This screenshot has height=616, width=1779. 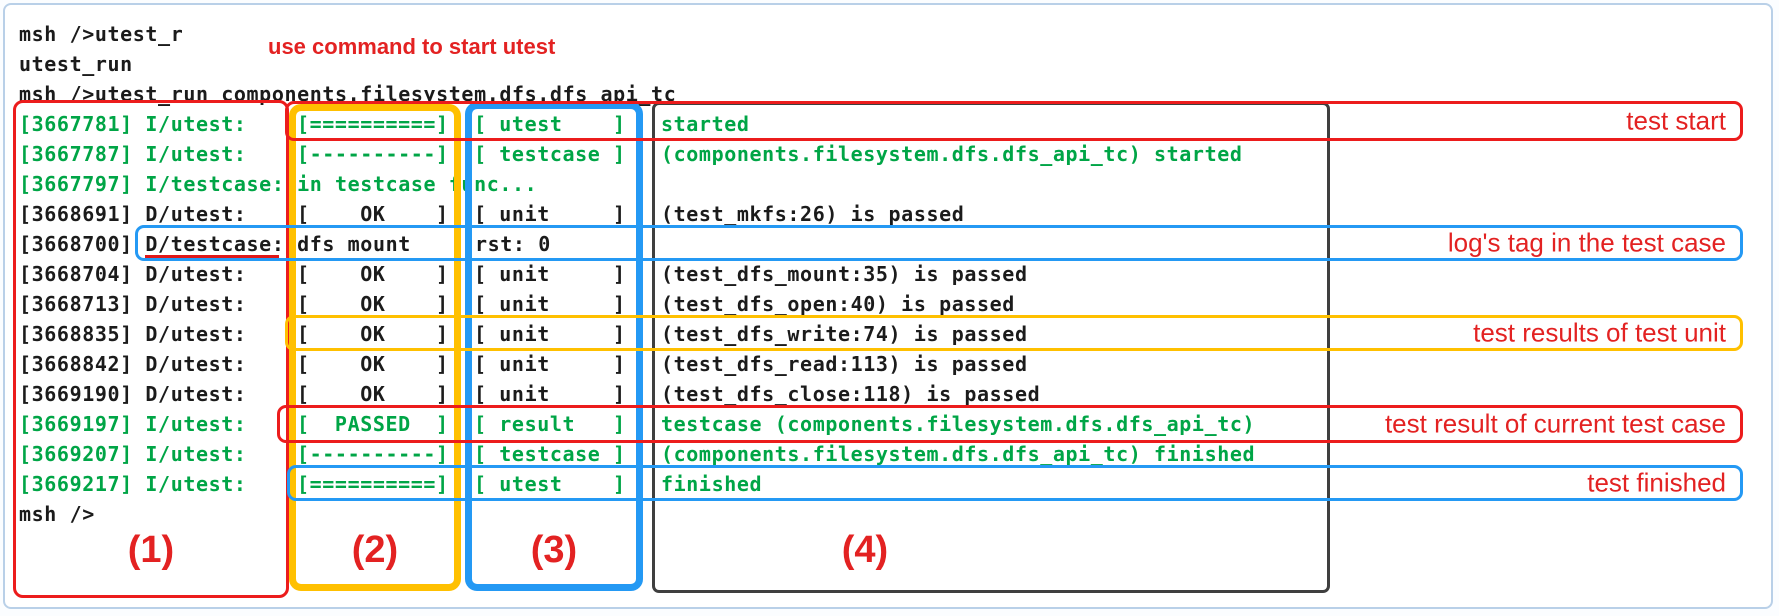 I want to click on test-finished-label: test finished, so click(x=1656, y=482).